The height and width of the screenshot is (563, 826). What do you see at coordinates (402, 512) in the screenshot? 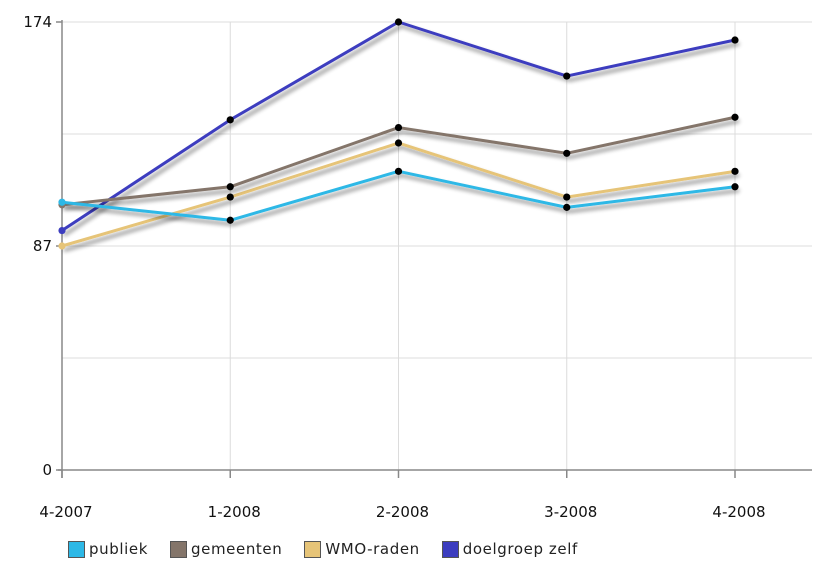
I see `x-tick-label: 2-2008` at bounding box center [402, 512].